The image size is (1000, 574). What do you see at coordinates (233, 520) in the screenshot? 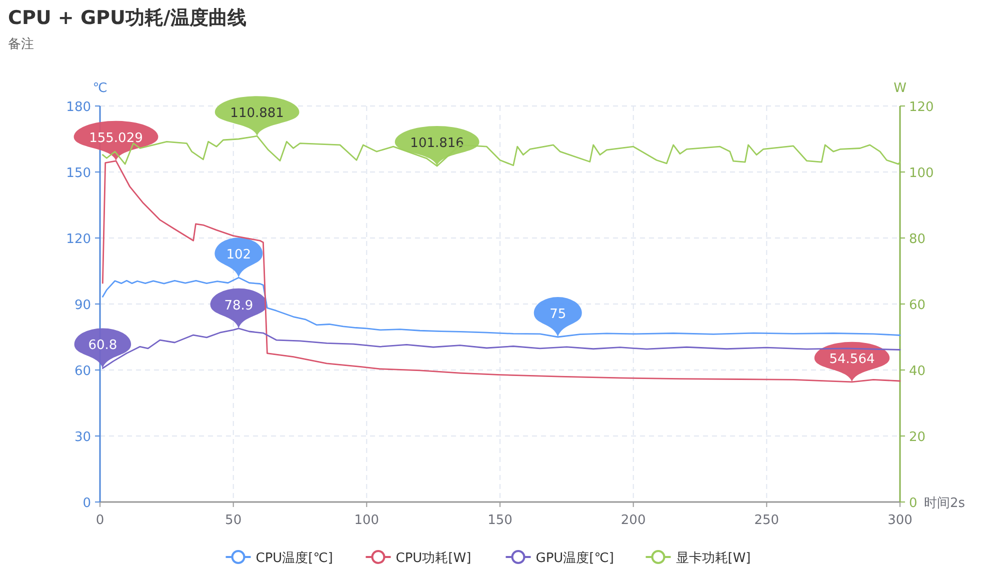
I see `x-tick-label: 50` at bounding box center [233, 520].